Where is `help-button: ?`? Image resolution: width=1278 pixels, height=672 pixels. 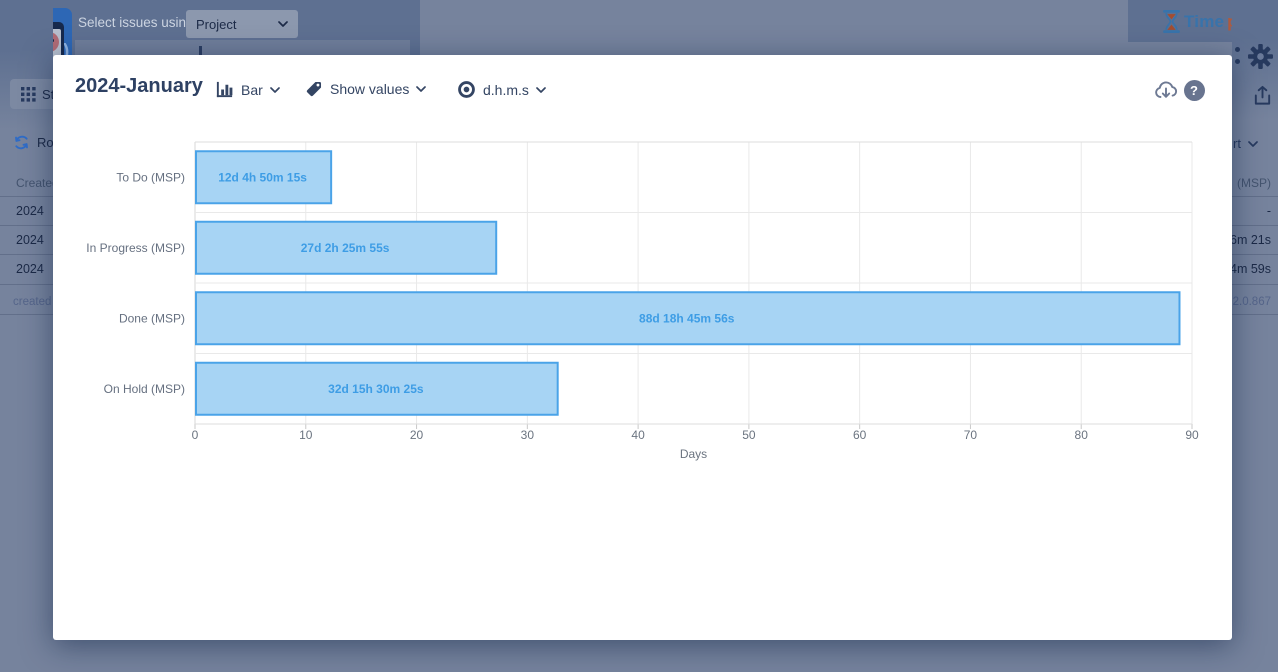 help-button: ? is located at coordinates (1194, 90).